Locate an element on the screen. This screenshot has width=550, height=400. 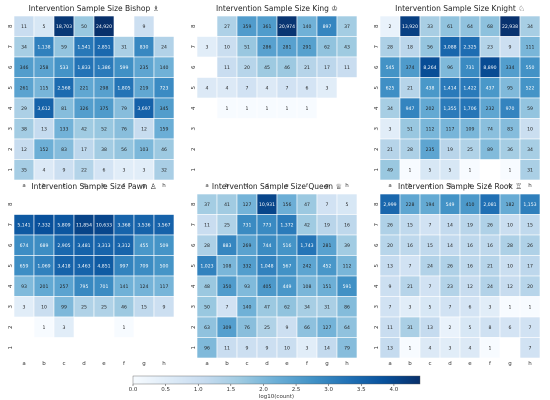
cell-value-label: 74 is located at coordinates (490, 129).